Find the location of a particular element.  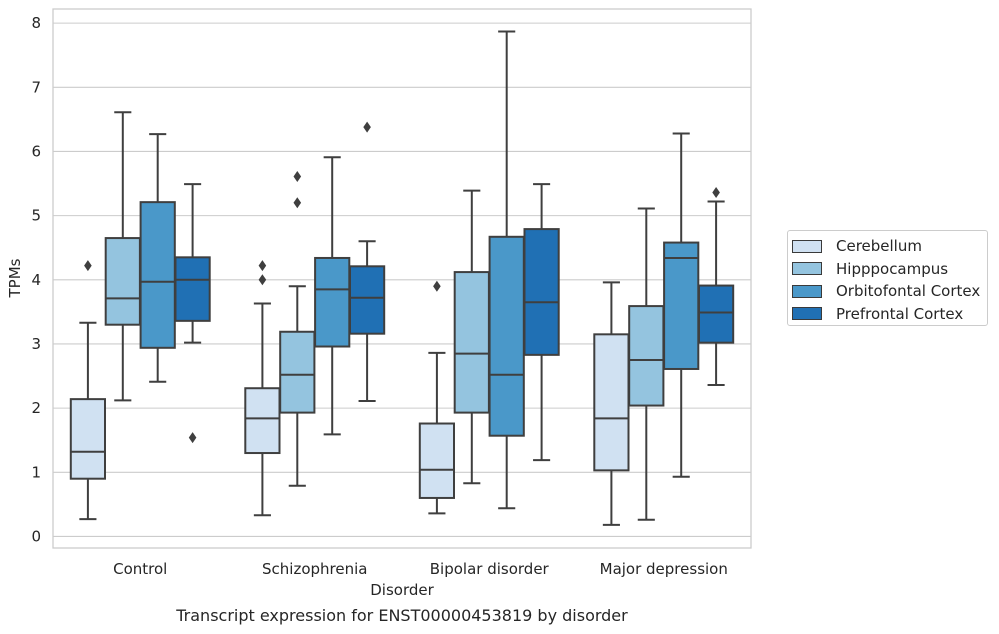

legend-item-orbitofrontal-cortex: Orbitofontal Cortex is located at coordinates (889, 291).